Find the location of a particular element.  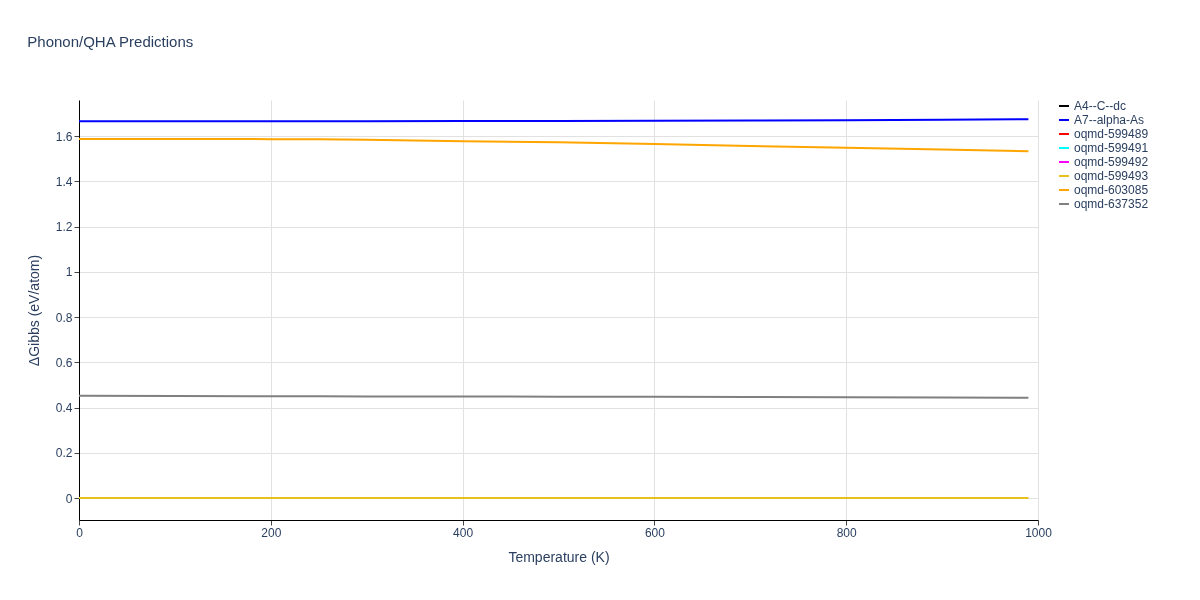

y-tick-label: 1 is located at coordinates (69, 272).